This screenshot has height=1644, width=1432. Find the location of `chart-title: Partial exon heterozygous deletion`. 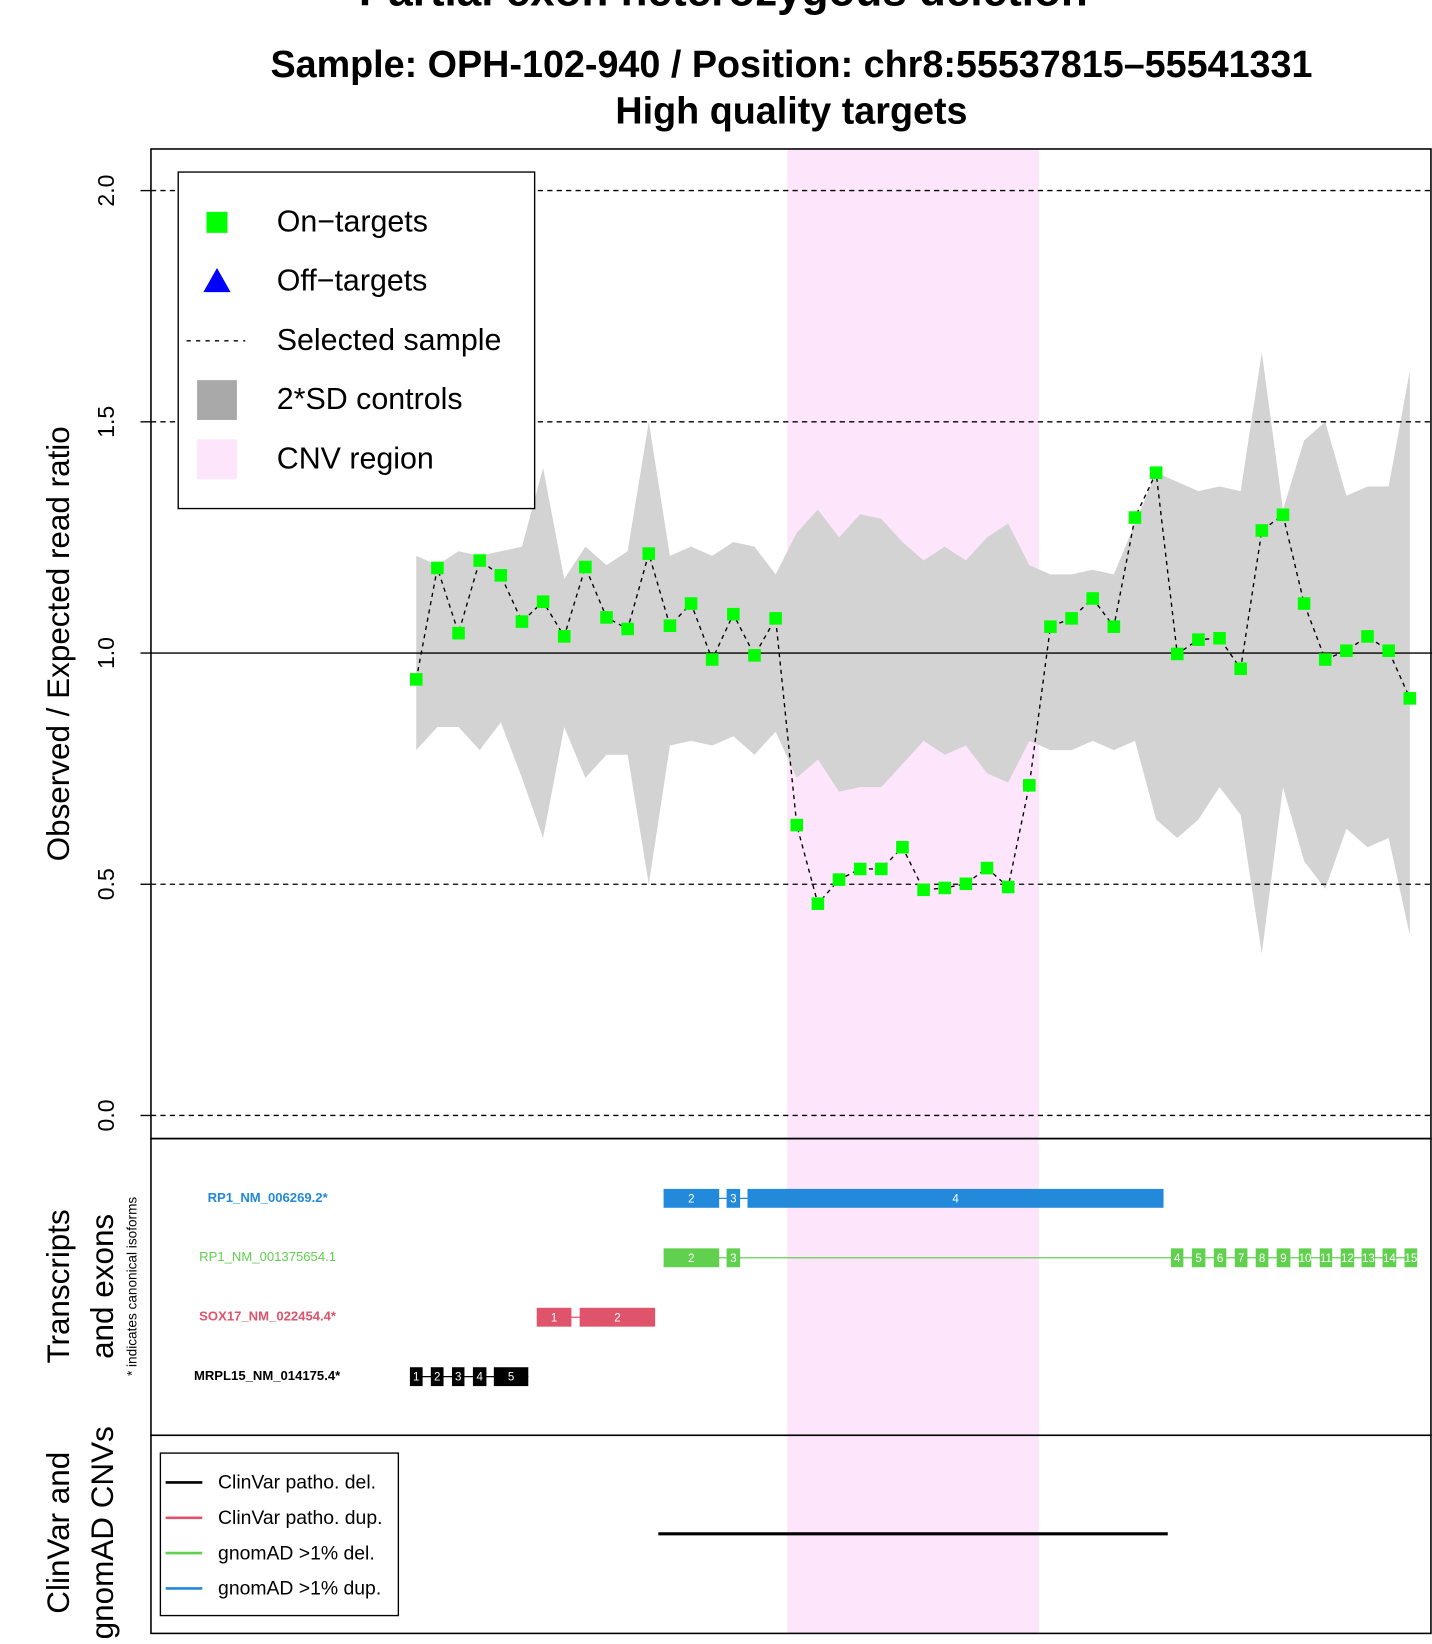

chart-title: Partial exon heterozygous deletion is located at coordinates (723, 7).